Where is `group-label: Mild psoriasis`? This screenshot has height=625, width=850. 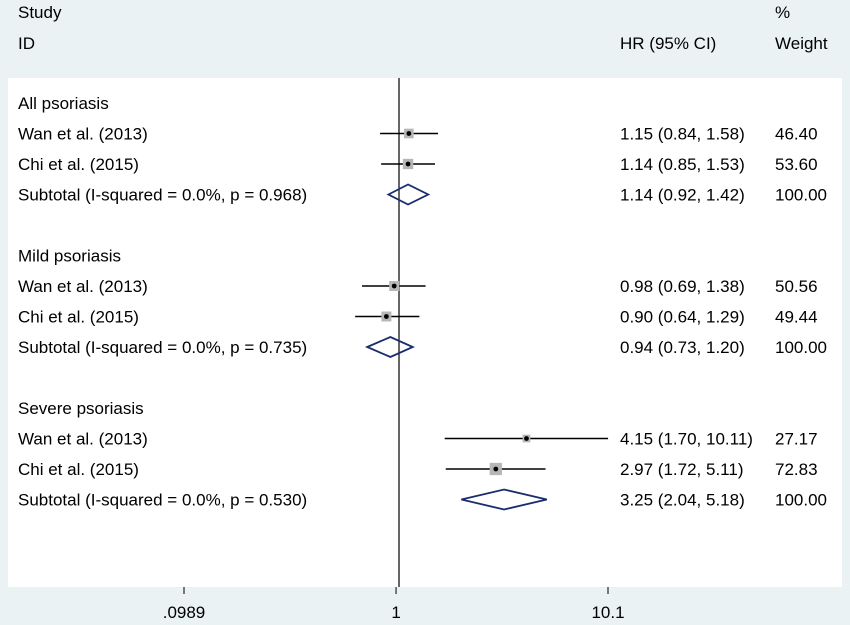 group-label: Mild psoriasis is located at coordinates (69, 256).